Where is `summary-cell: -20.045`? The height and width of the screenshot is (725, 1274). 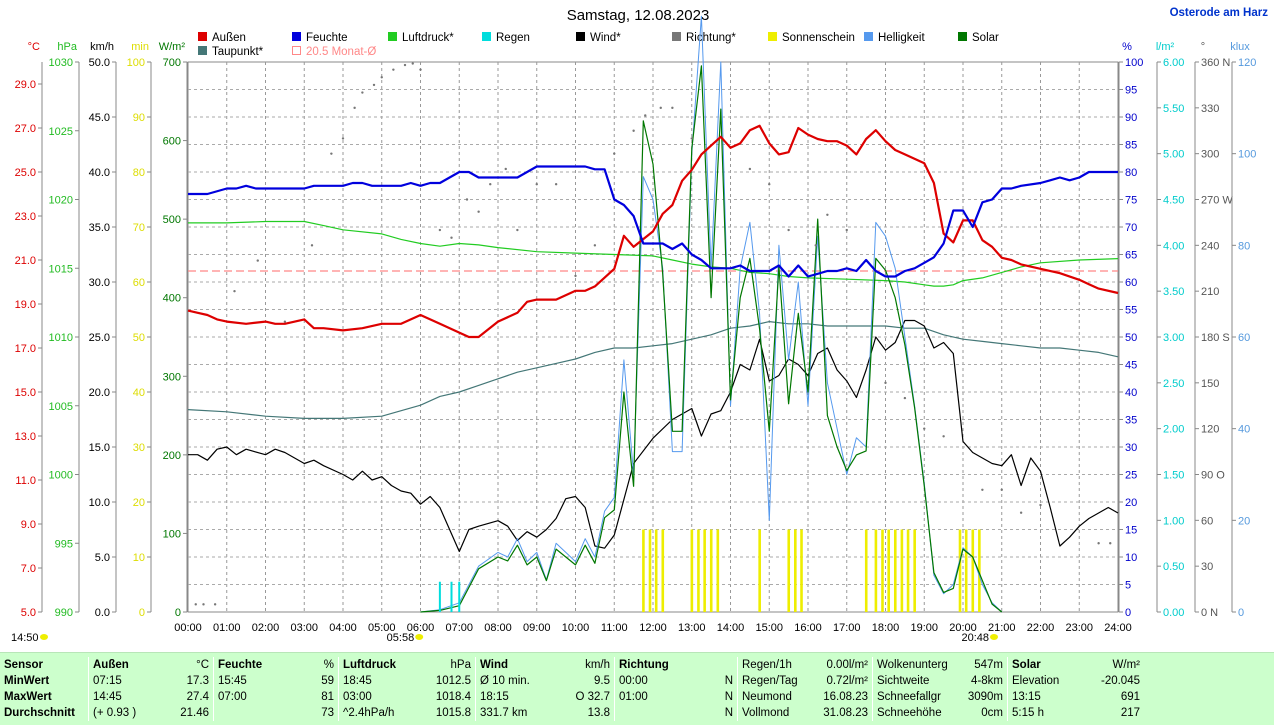 summary-cell: -20.045 is located at coordinates (1120, 681).